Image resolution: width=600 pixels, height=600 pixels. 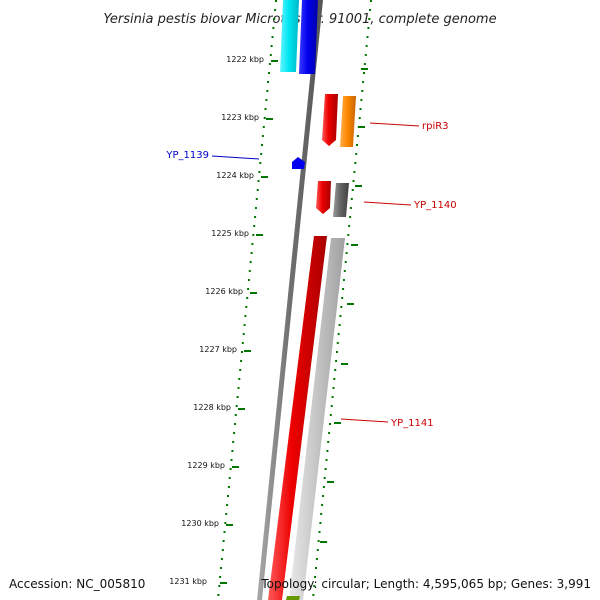 I want to click on gene-label-YP_1140: YP_1140, so click(x=435, y=205).